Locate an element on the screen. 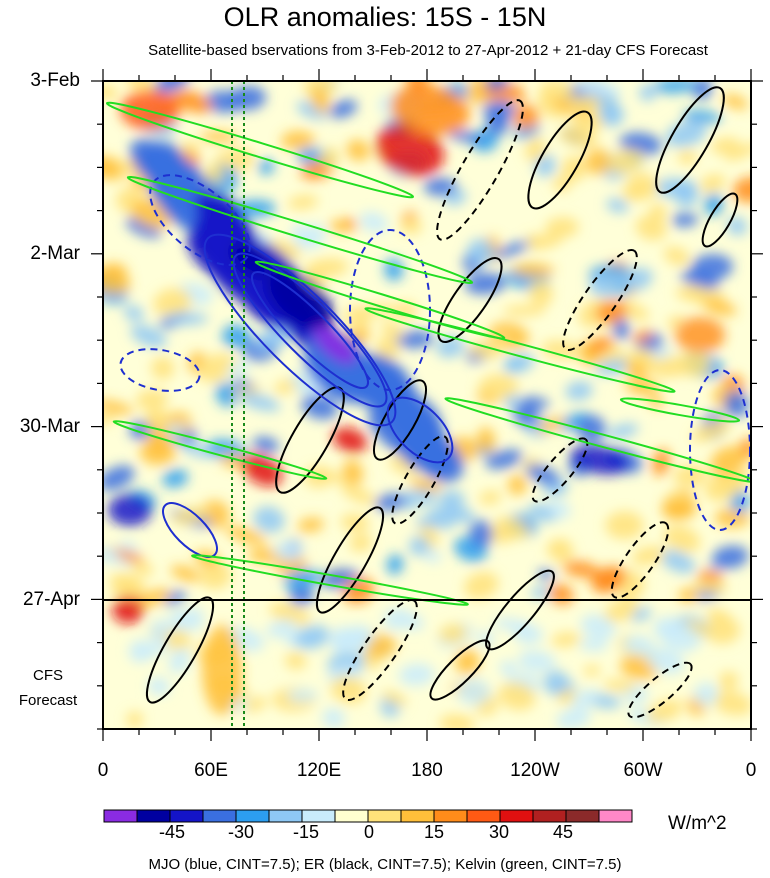 The width and height of the screenshot is (770, 878). colorbar-tick-label: 0 is located at coordinates (368, 832).